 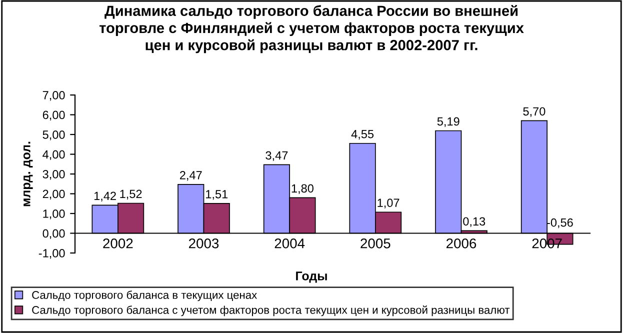 I want to click on y-tick-label: 0,00, so click(x=53, y=234).